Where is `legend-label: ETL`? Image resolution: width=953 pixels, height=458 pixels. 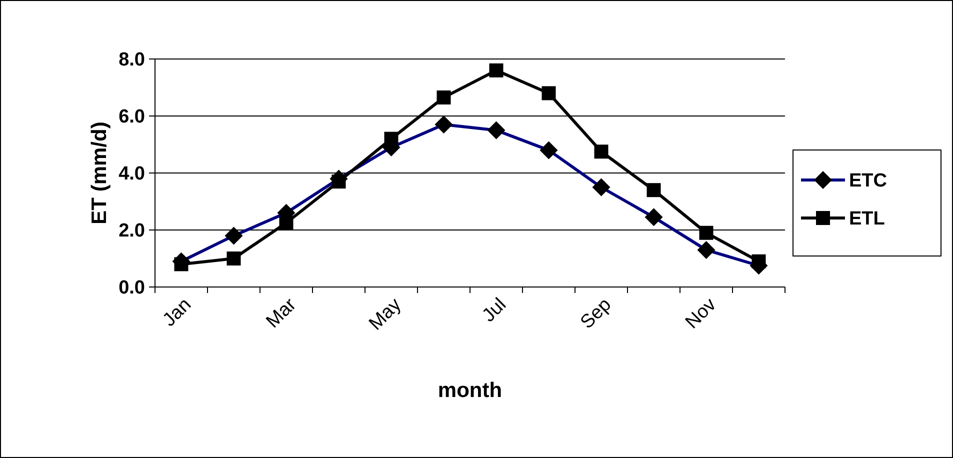 legend-label: ETL is located at coordinates (867, 219).